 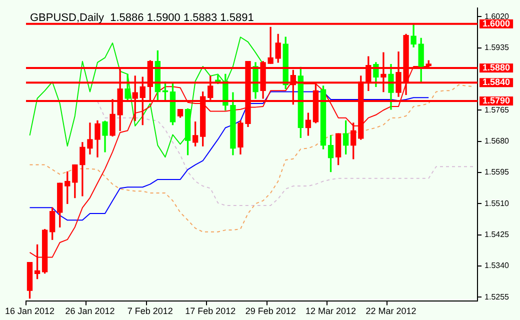 I want to click on chart-title: GBPUSD,Daily 1.5886 1.5900 1.5883 1.5891, so click(x=142, y=18).